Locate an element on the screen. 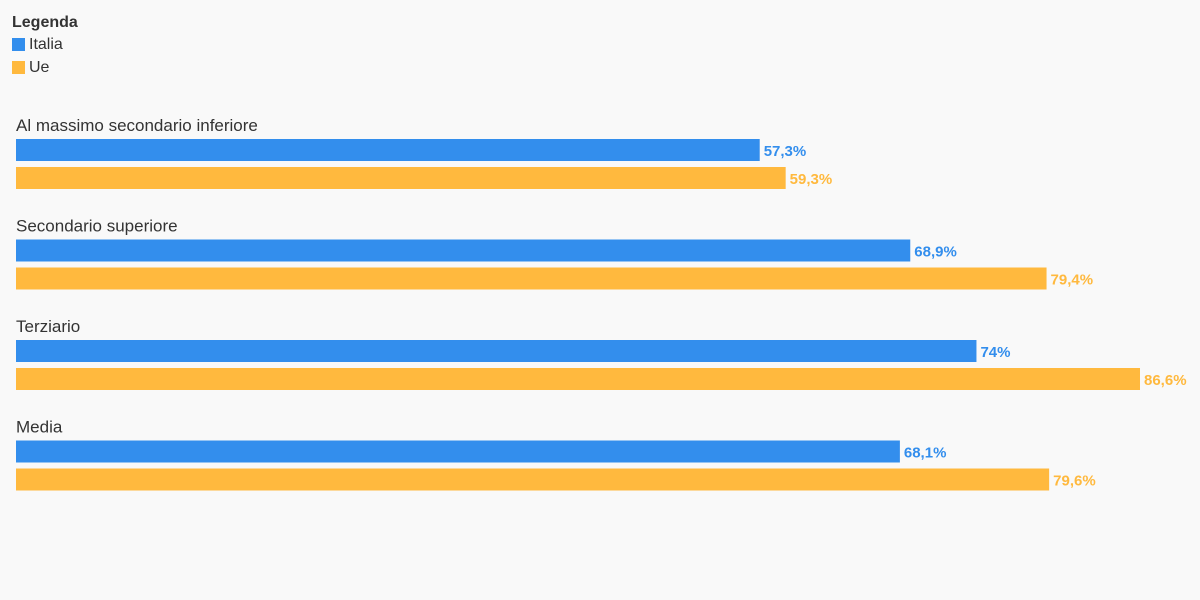 This screenshot has height=600, width=1200. value-label-ue-al-massimo-secondario-inferiore: 59,3% is located at coordinates (811, 179).